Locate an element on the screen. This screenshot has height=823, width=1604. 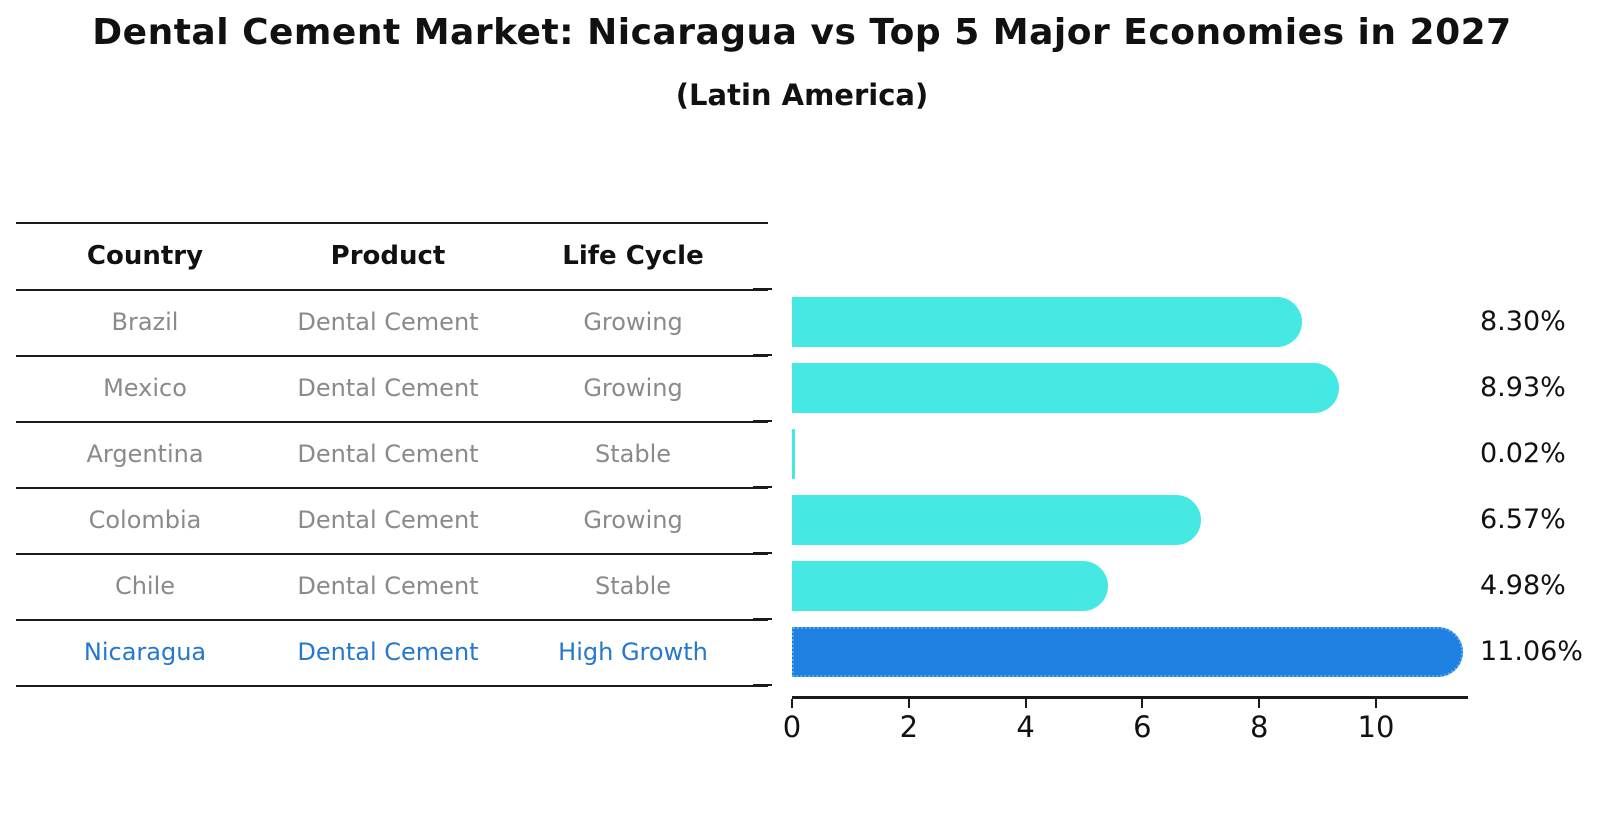
table-cell-country: Chile is located at coordinates (145, 586).